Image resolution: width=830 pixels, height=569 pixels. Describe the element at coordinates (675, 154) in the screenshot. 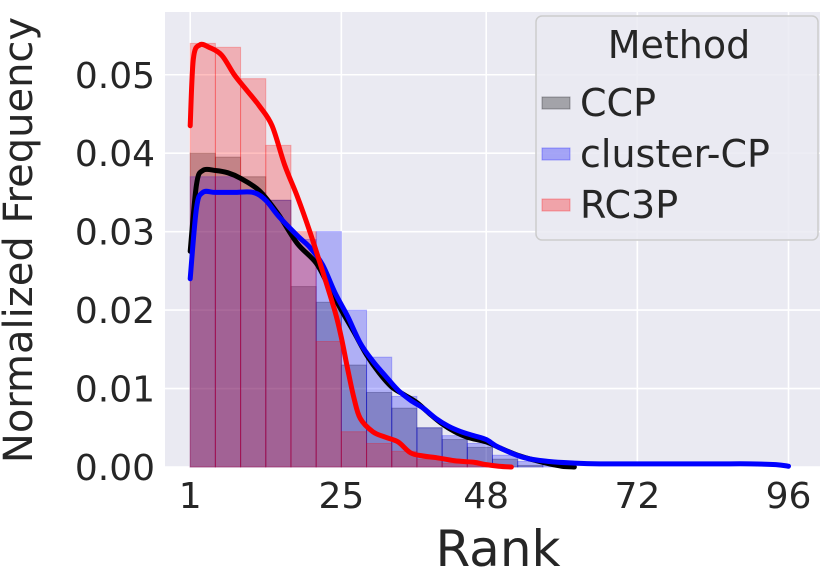

I see `legend-label-cluster-cp: cluster-CP` at that location.